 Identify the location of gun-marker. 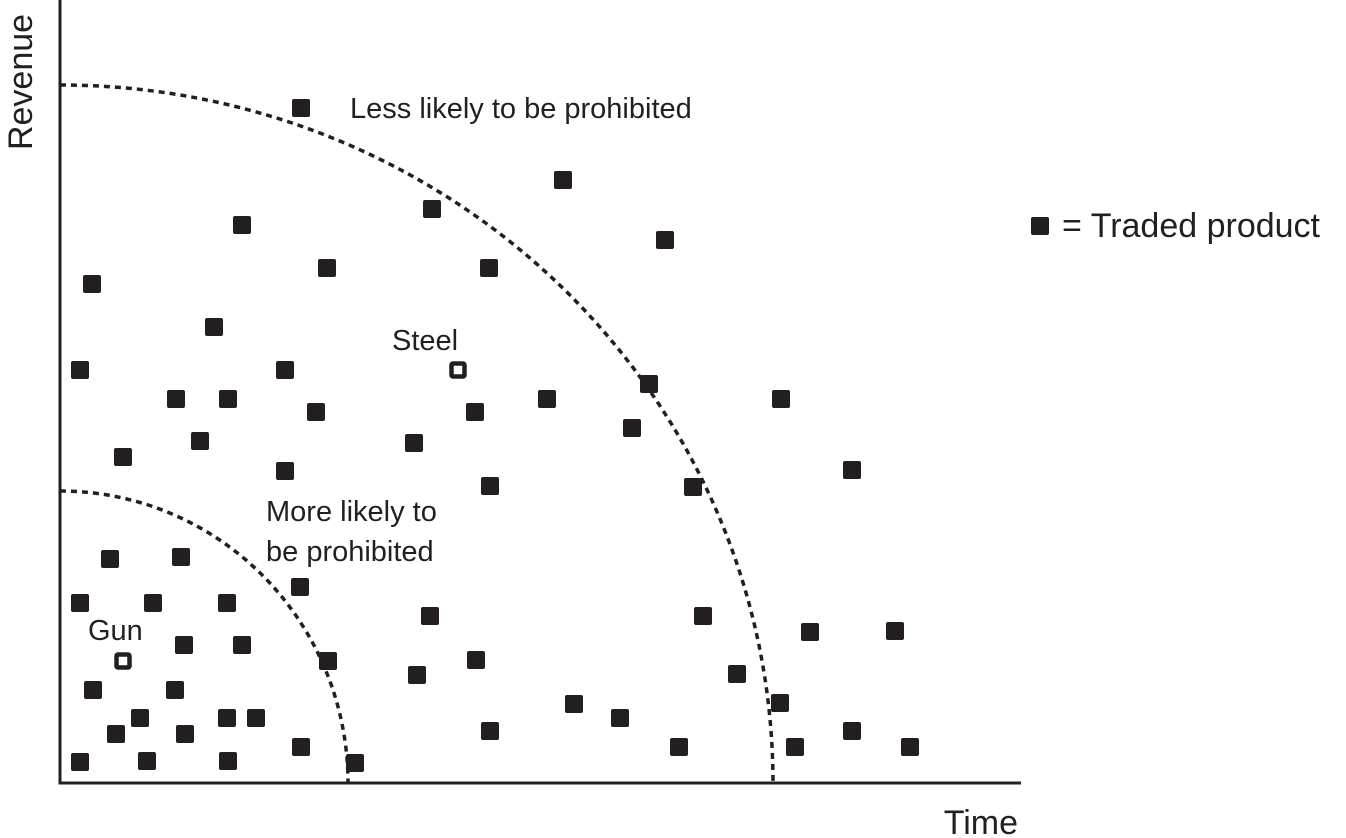
(123, 661).